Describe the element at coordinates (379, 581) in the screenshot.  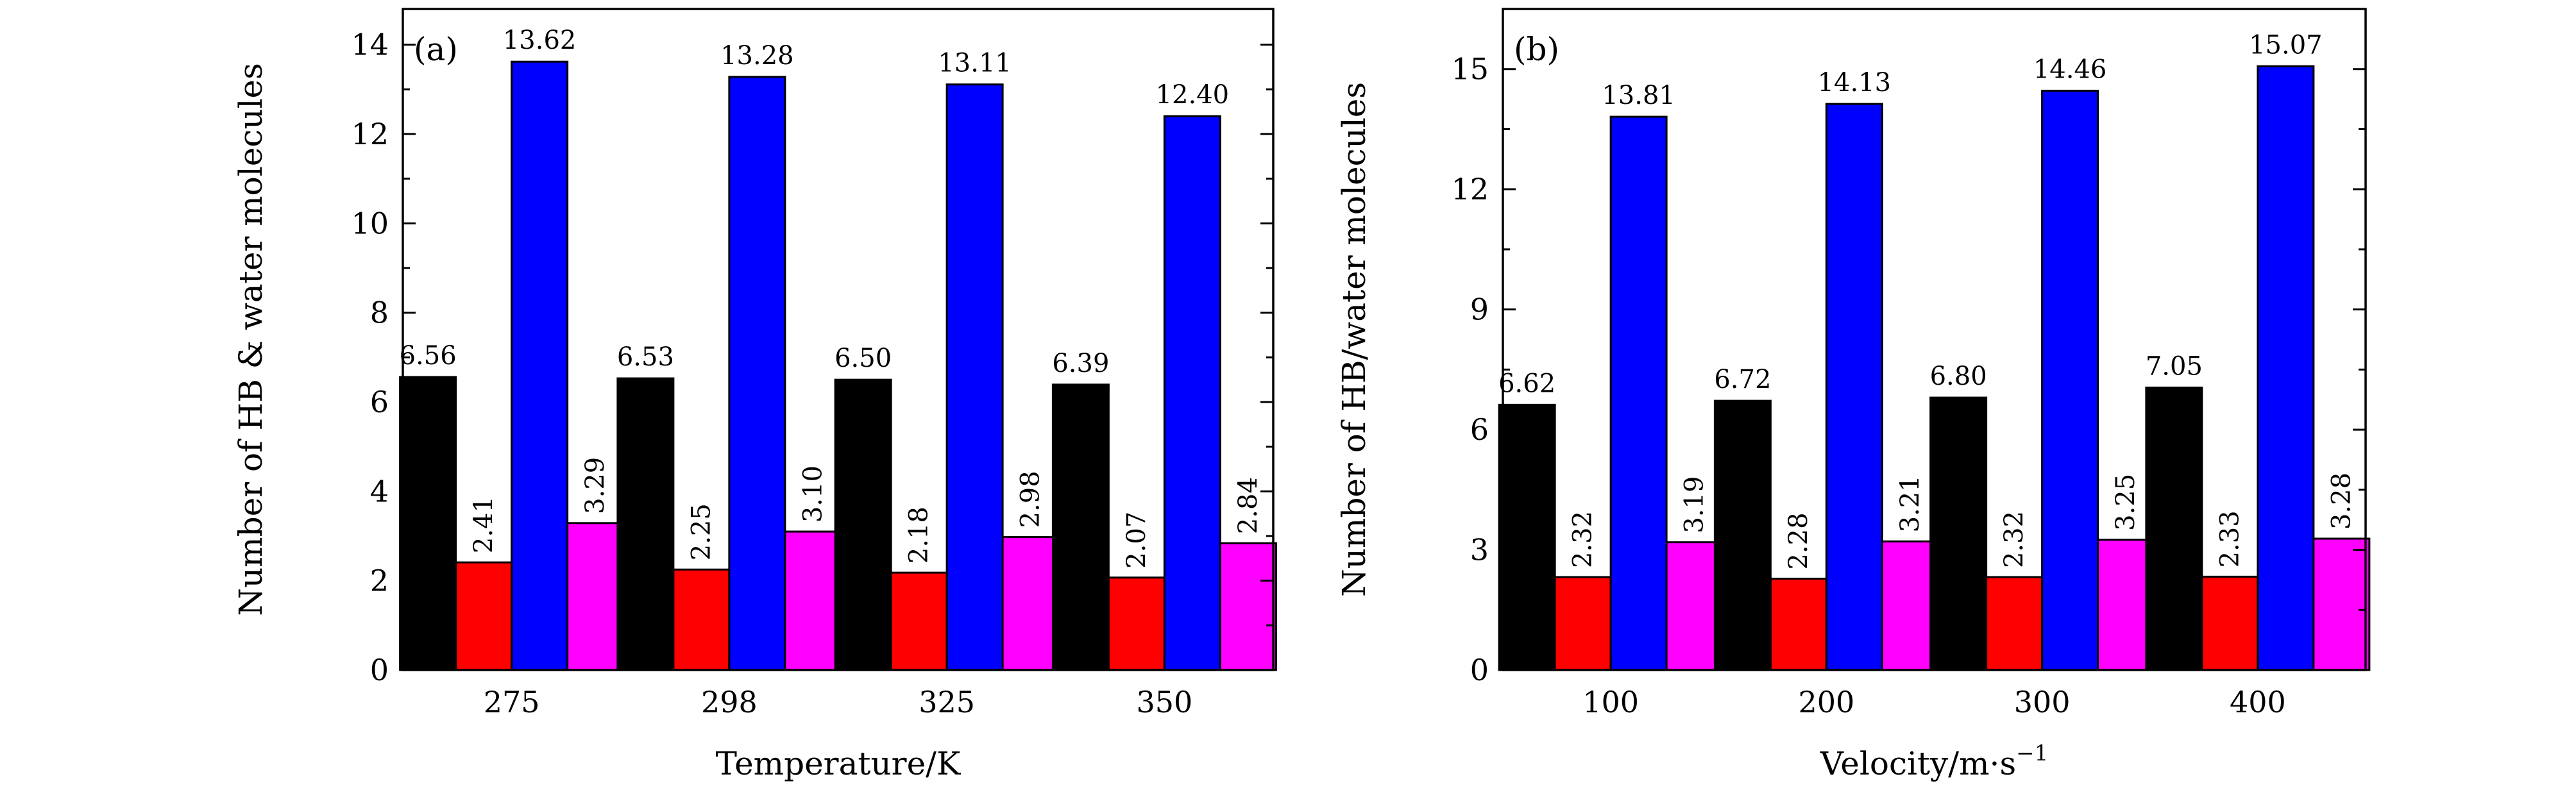
I see `y-tick-label: 2` at that location.